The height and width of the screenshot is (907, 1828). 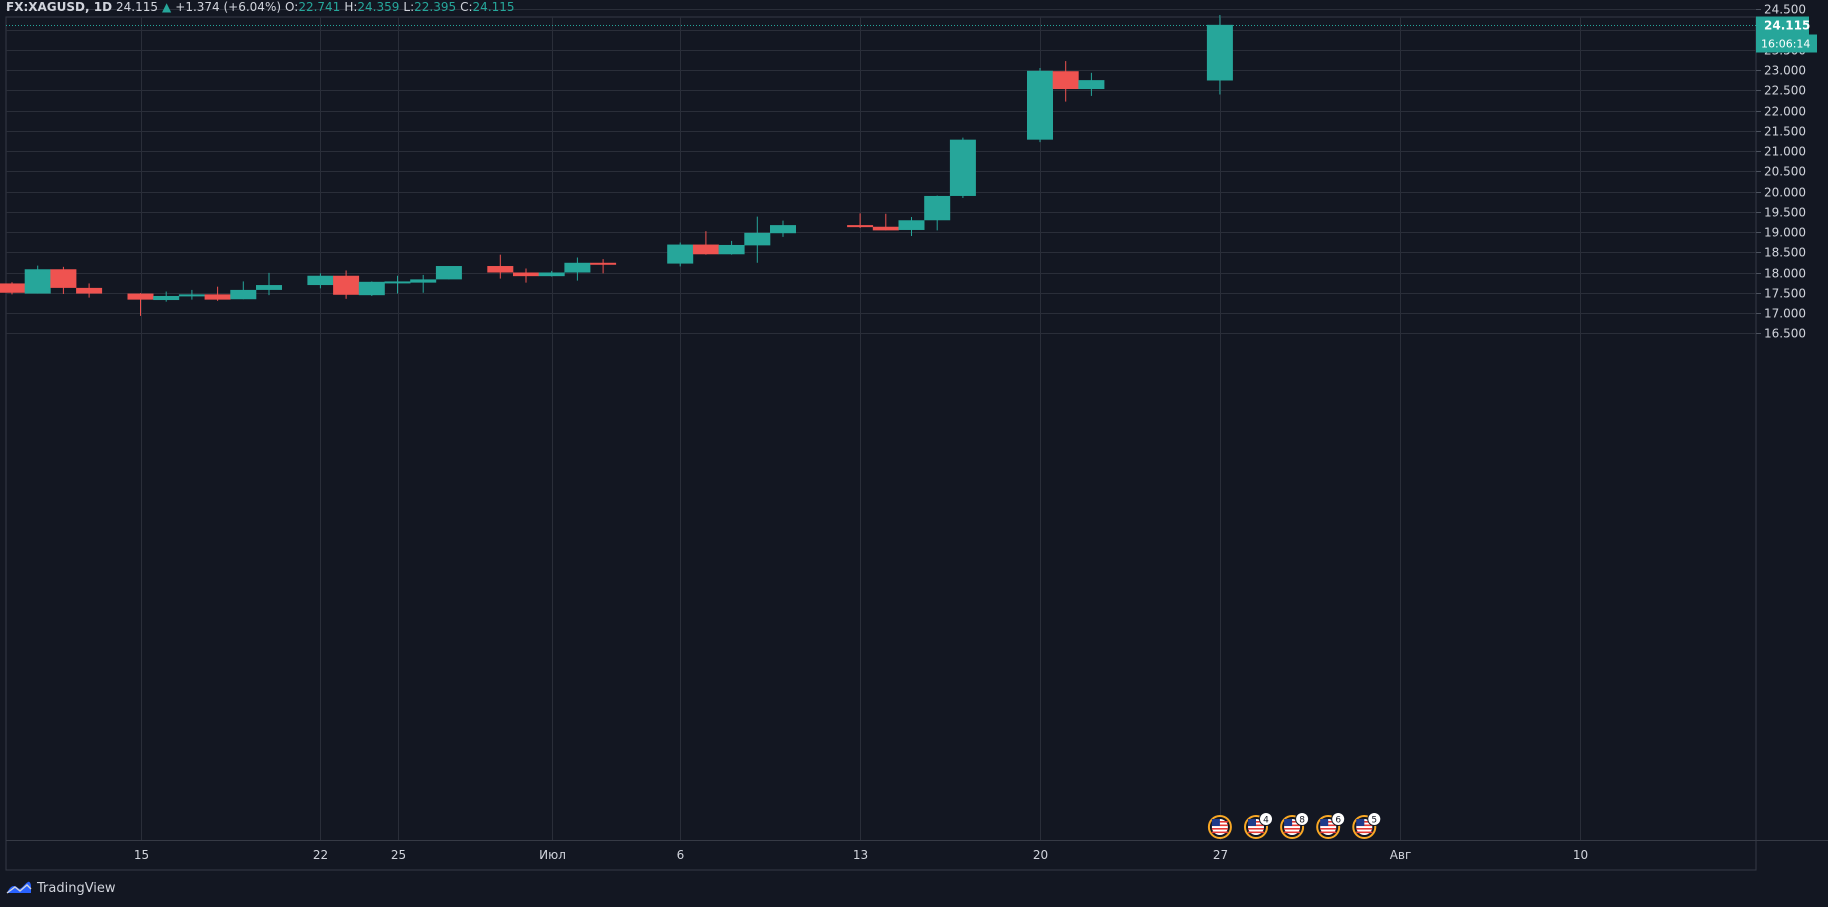 I want to click on y-tick-label: 17.000, so click(x=1785, y=314).